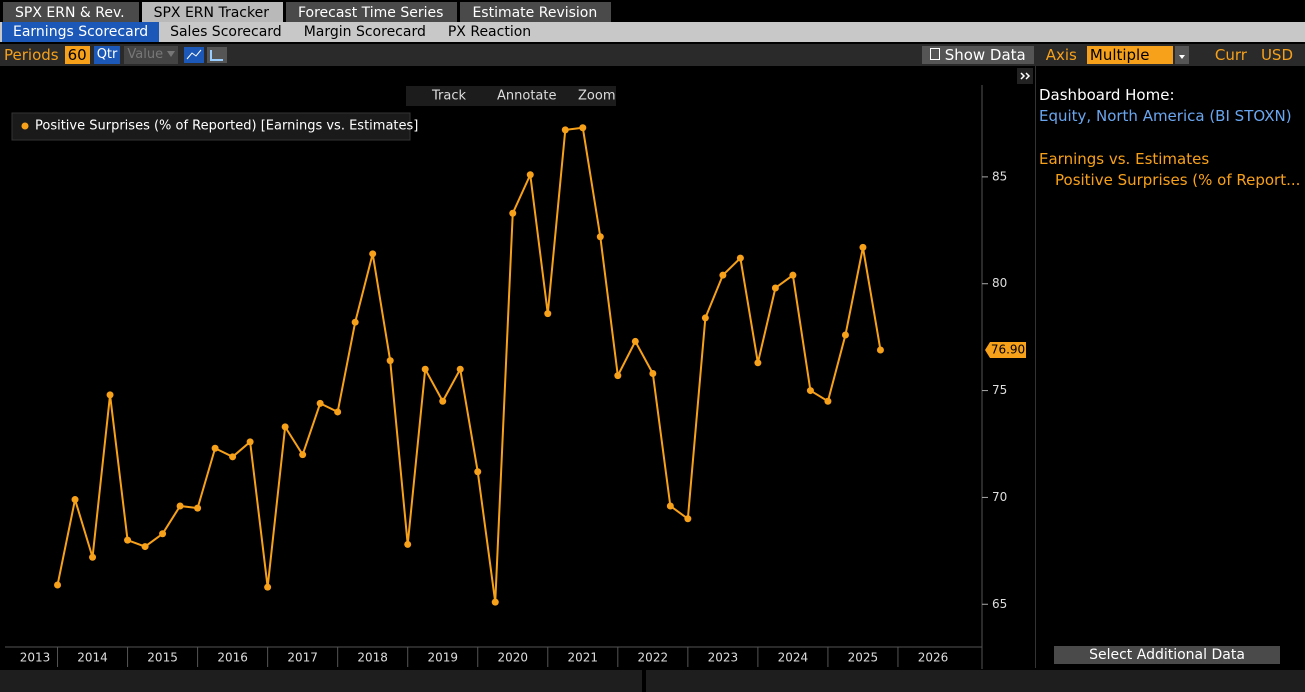 Image resolution: width=1305 pixels, height=692 pixels. Describe the element at coordinates (999, 604) in the screenshot. I see `y-tick-label: 65` at that location.